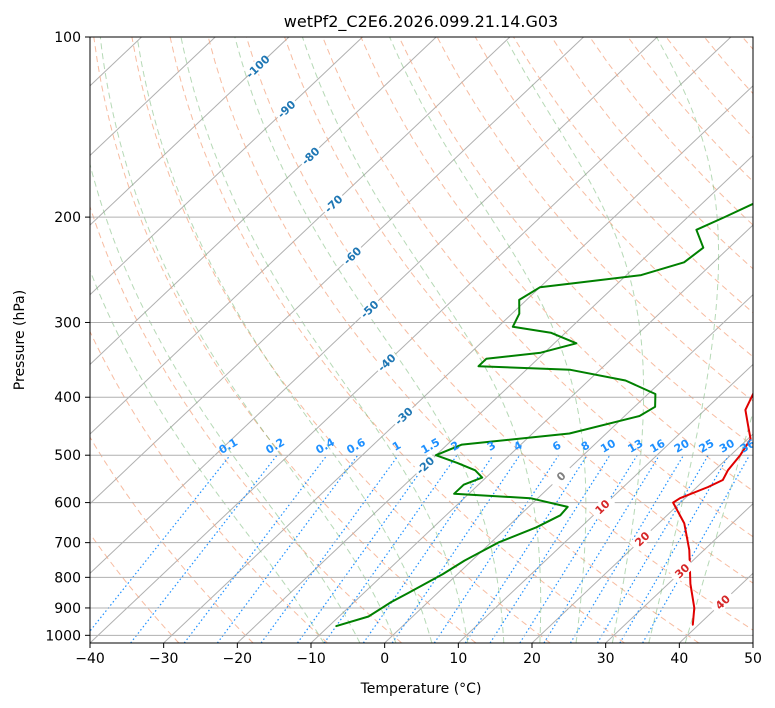 The width and height of the screenshot is (775, 708). What do you see at coordinates (67, 398) in the screenshot?
I see `y-tick-label: 400` at bounding box center [67, 398].